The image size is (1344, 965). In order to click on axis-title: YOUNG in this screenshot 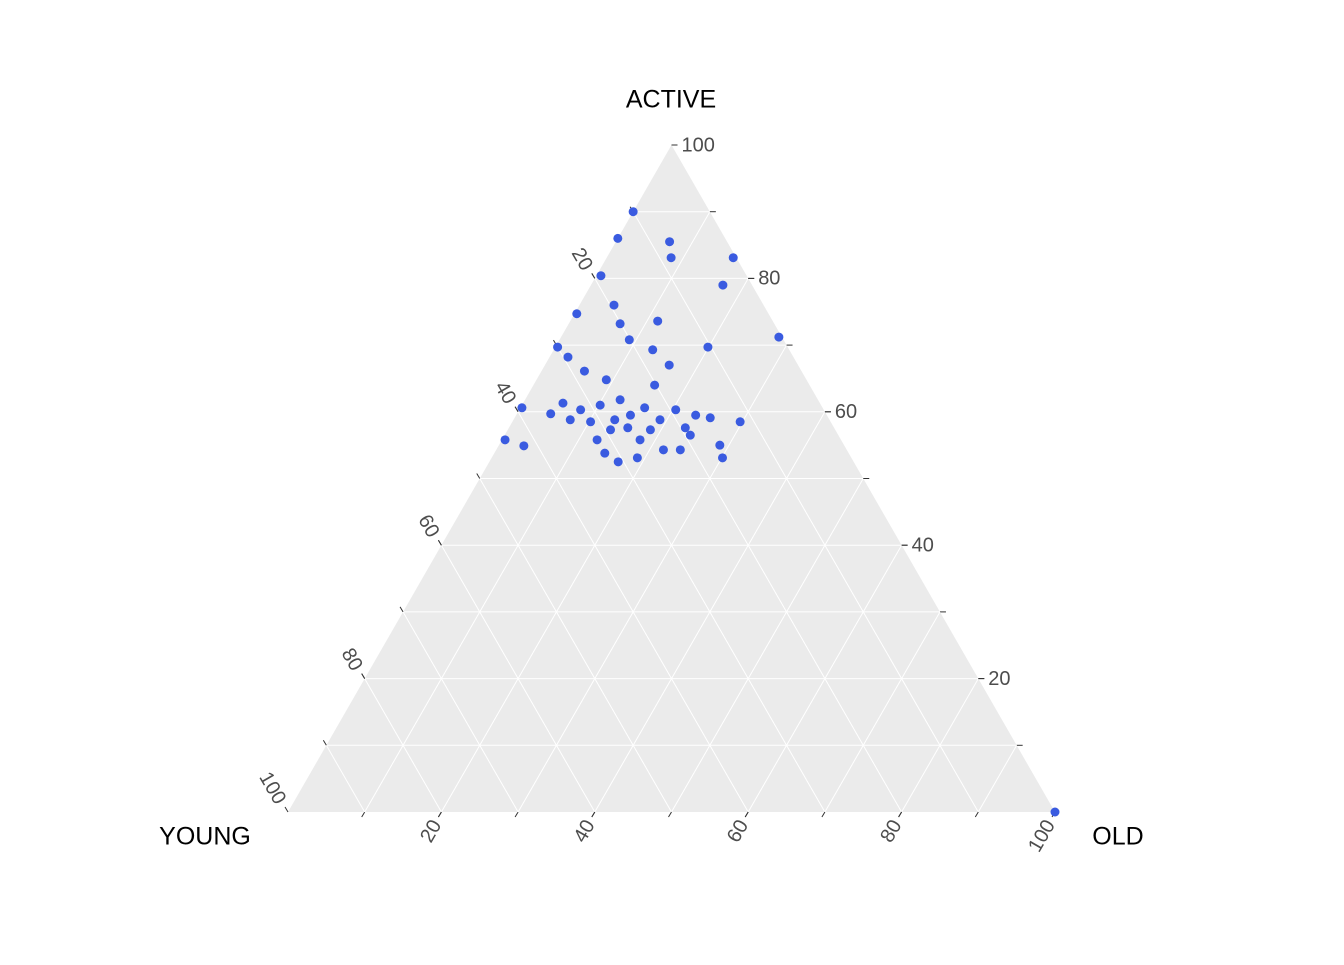, I will do `click(205, 837)`.